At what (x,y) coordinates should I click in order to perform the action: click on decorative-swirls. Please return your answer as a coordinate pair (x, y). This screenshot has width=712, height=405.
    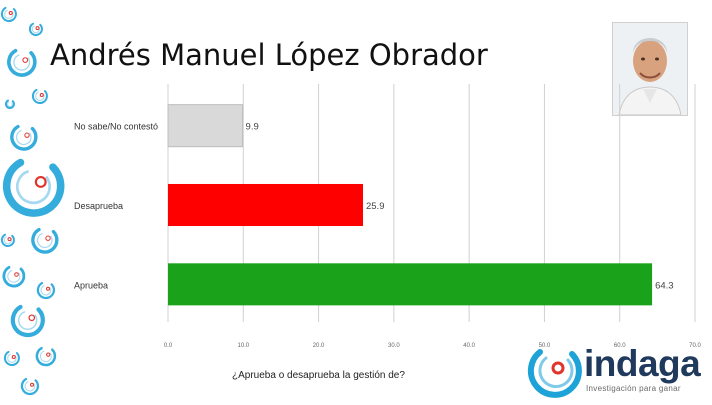
    Looking at the image, I should click on (32, 201).